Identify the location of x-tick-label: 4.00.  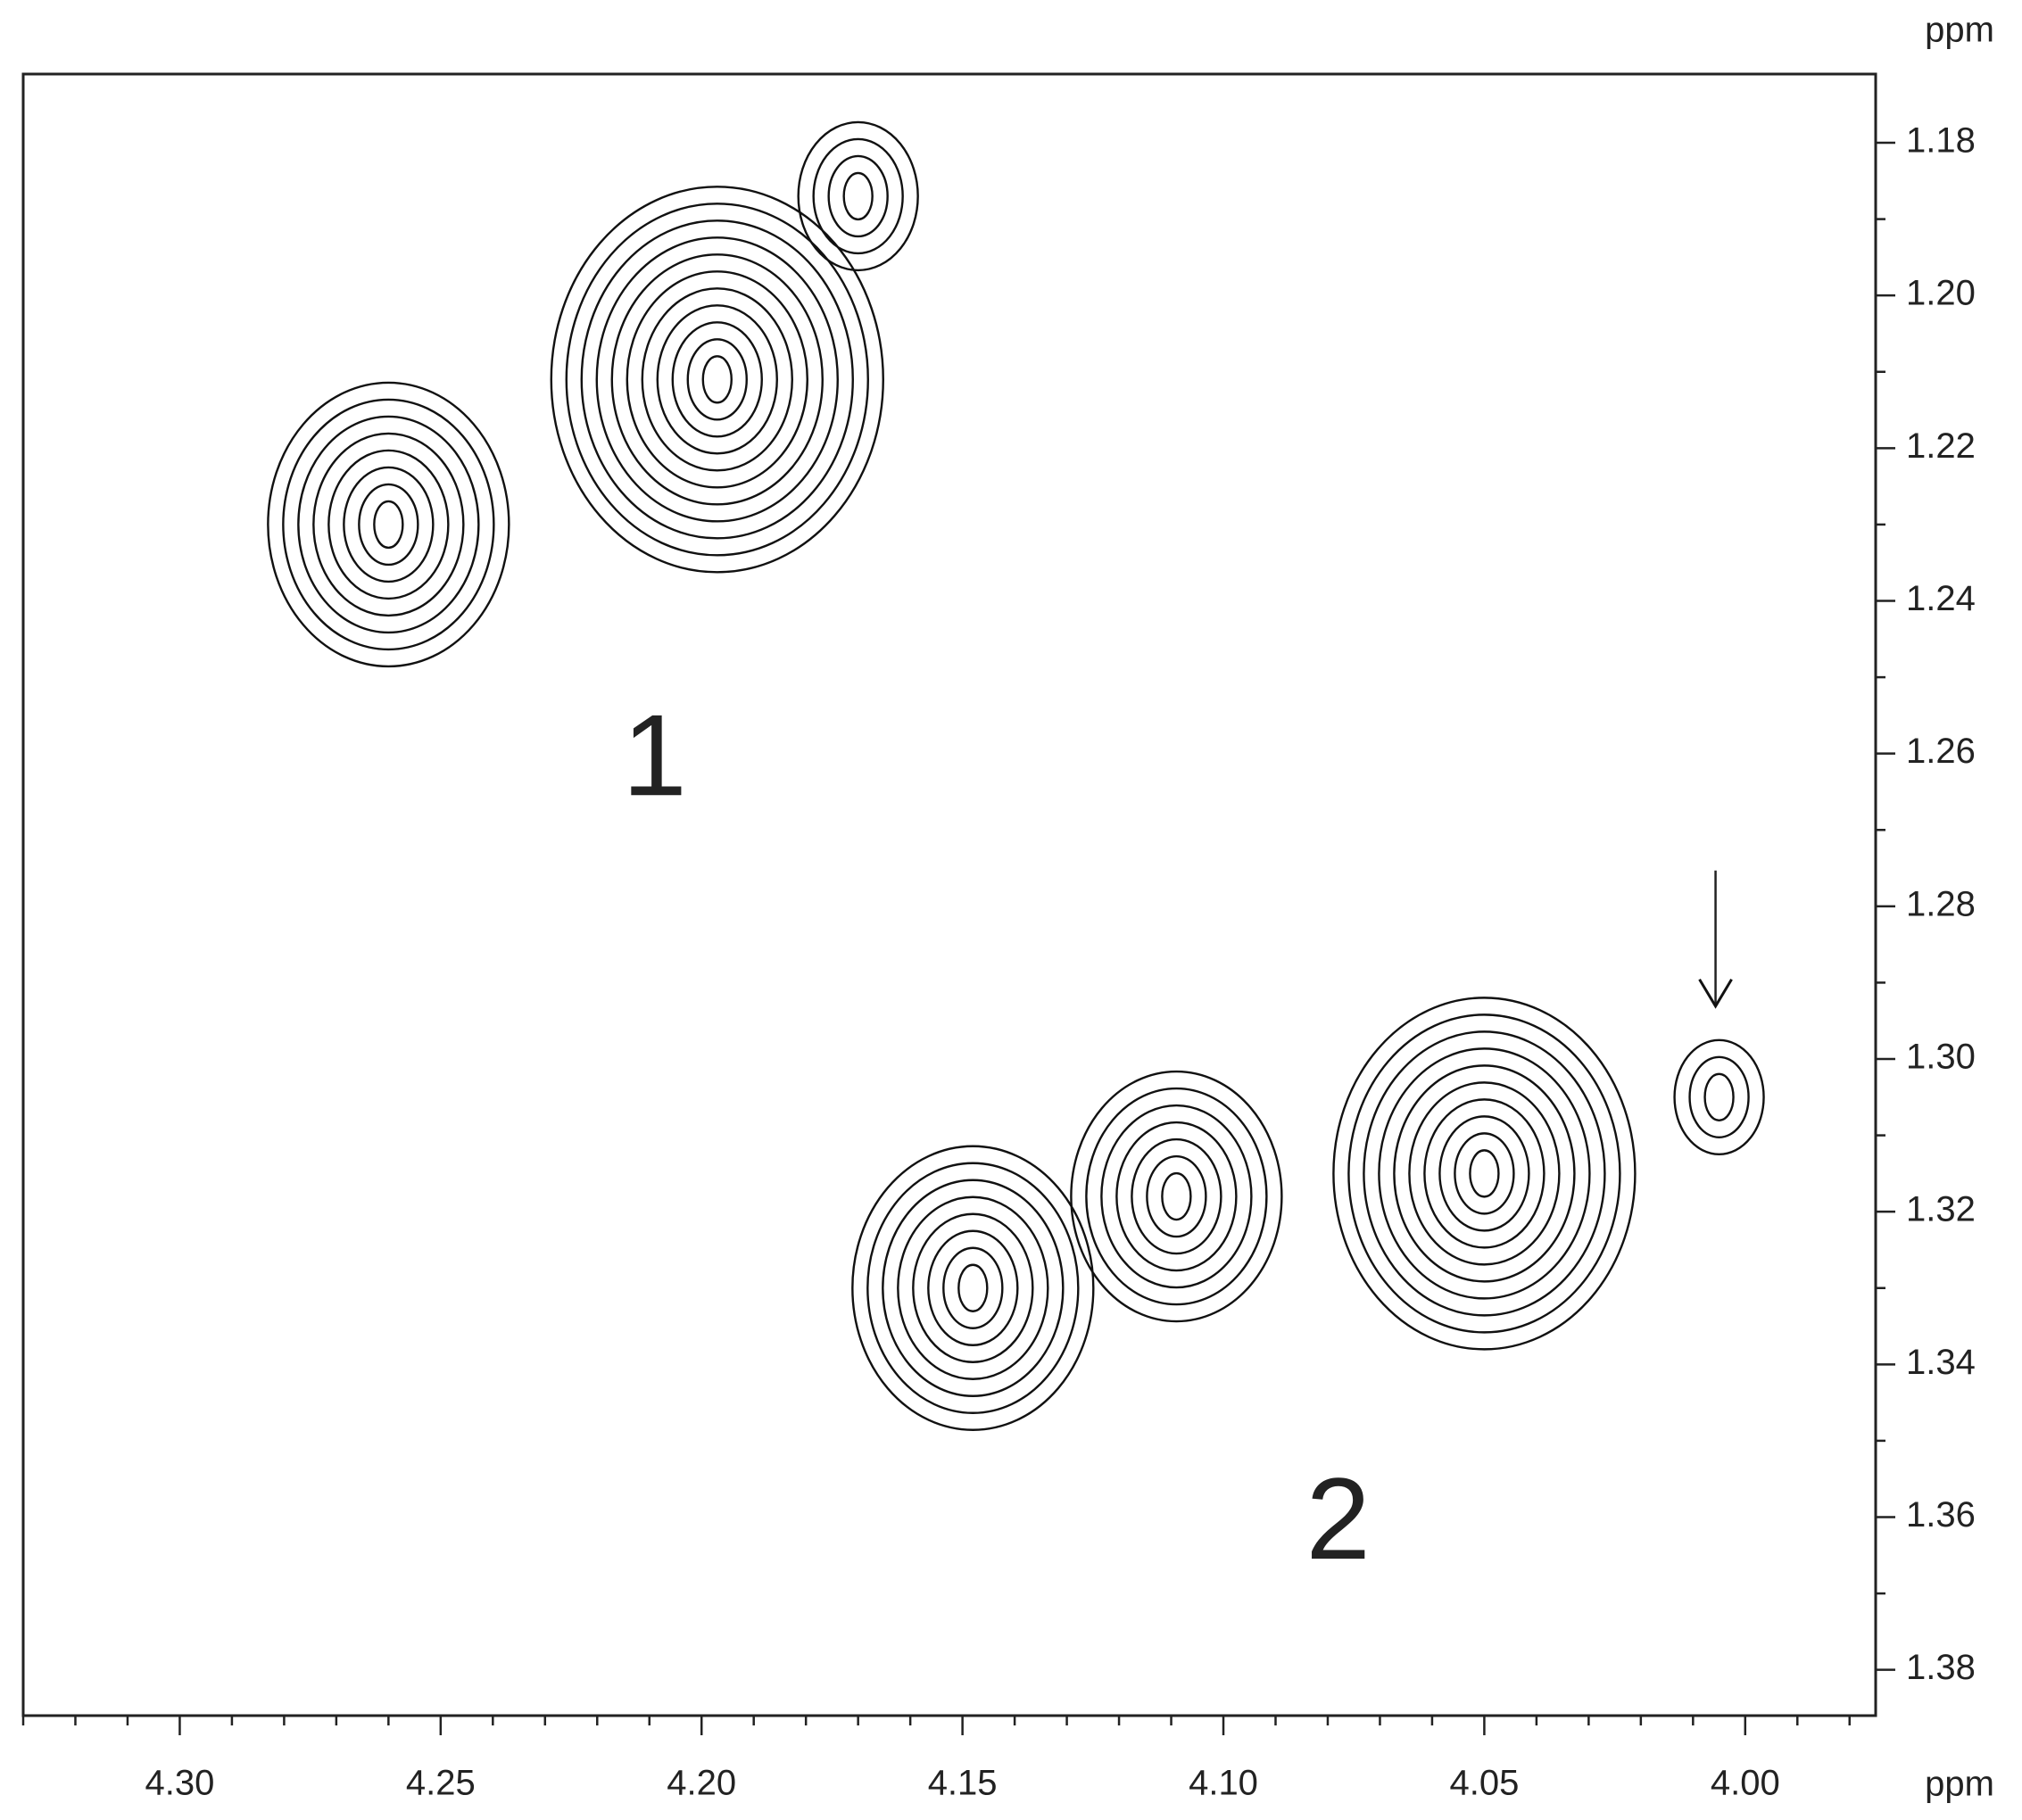
(1745, 1784).